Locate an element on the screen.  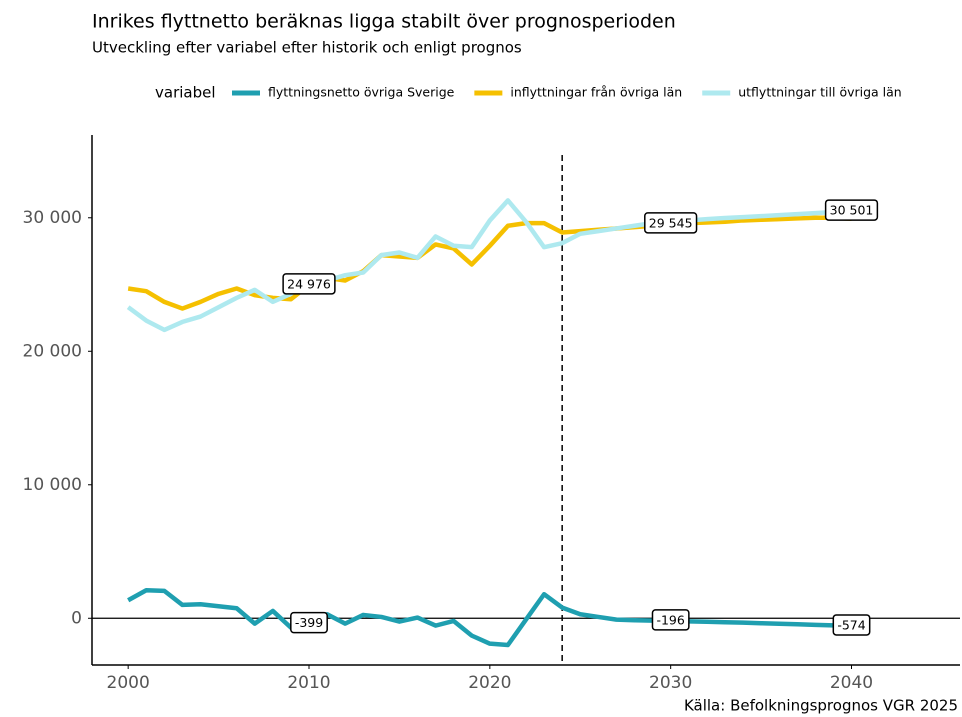
value-label: -574 is located at coordinates (851, 624).